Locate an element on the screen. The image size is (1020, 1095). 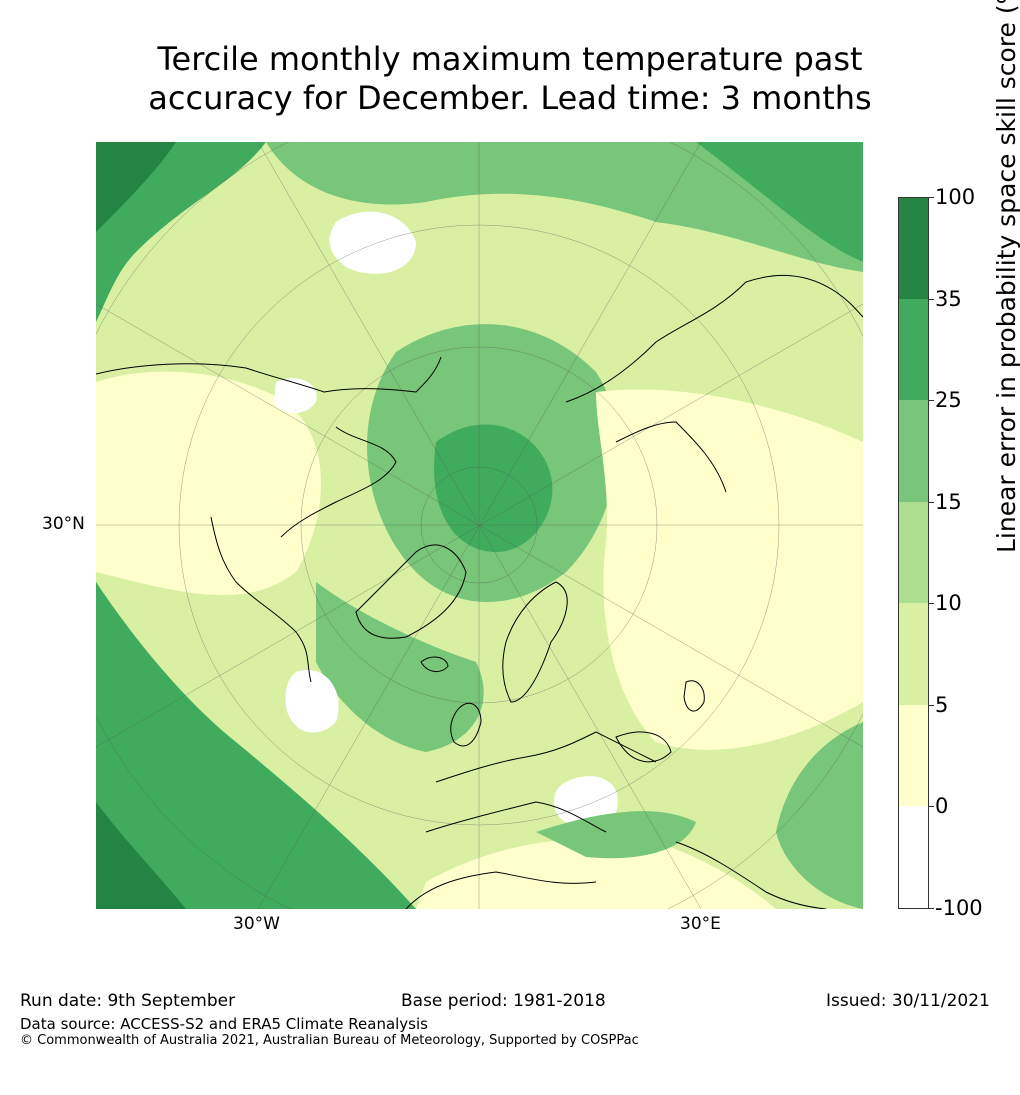
colorbar-border is located at coordinates (913, 553).